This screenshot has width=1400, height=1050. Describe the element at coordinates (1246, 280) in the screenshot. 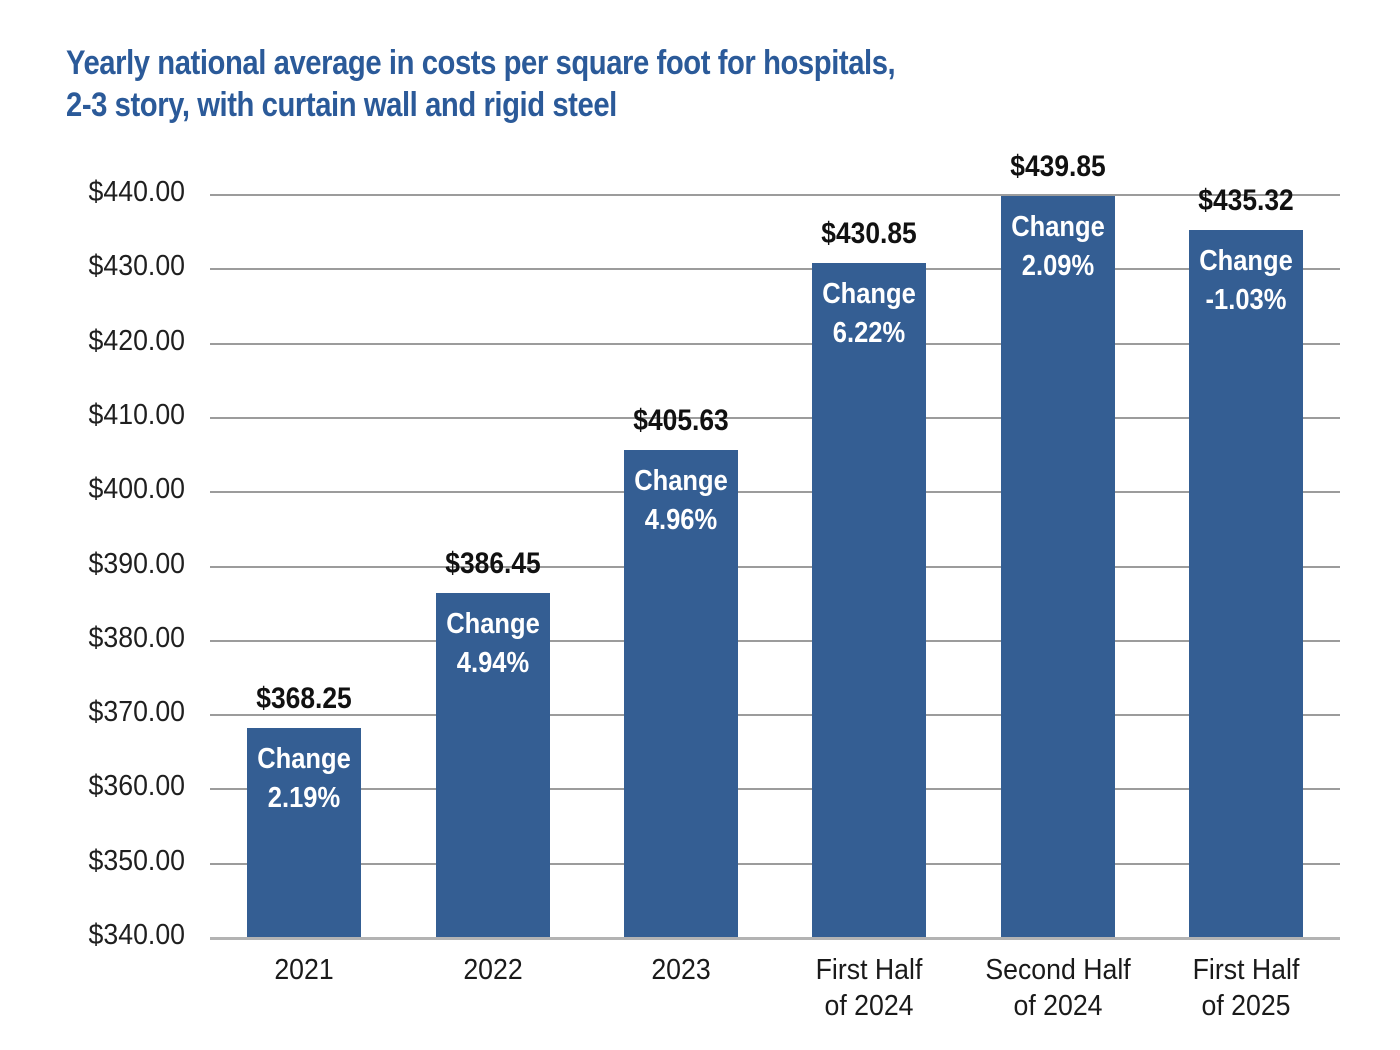

I see `bar-change-label: Change -1.03%` at that location.